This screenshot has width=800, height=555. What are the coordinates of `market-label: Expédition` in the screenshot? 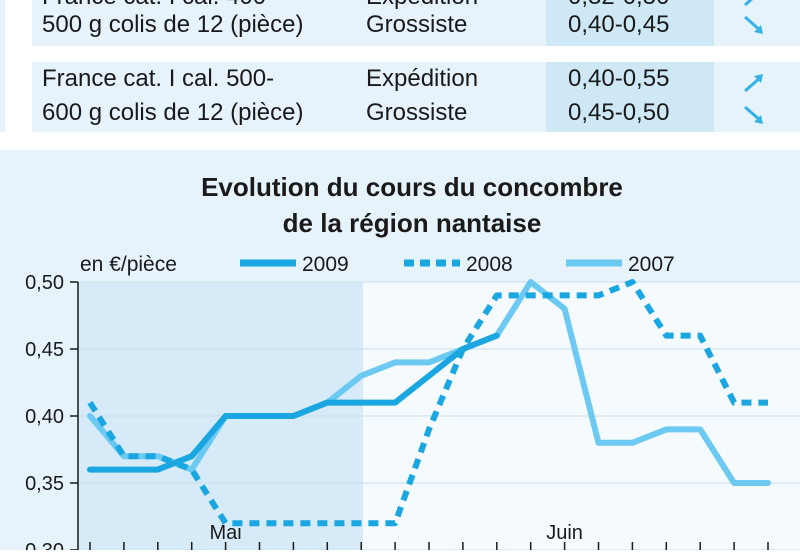 It's located at (422, 79).